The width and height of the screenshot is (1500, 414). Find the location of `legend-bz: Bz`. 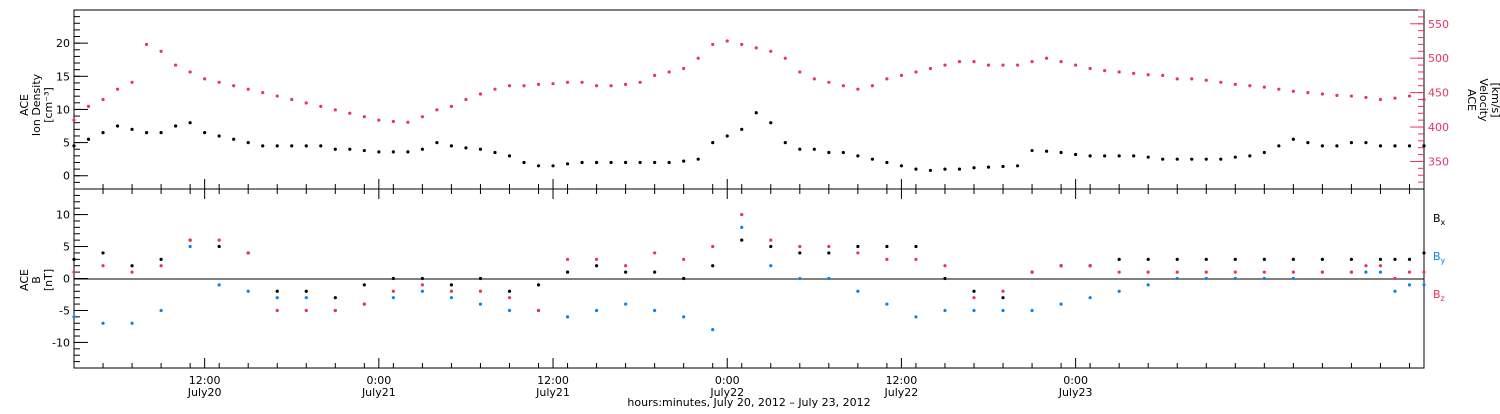

legend-bz: Bz is located at coordinates (1439, 295).